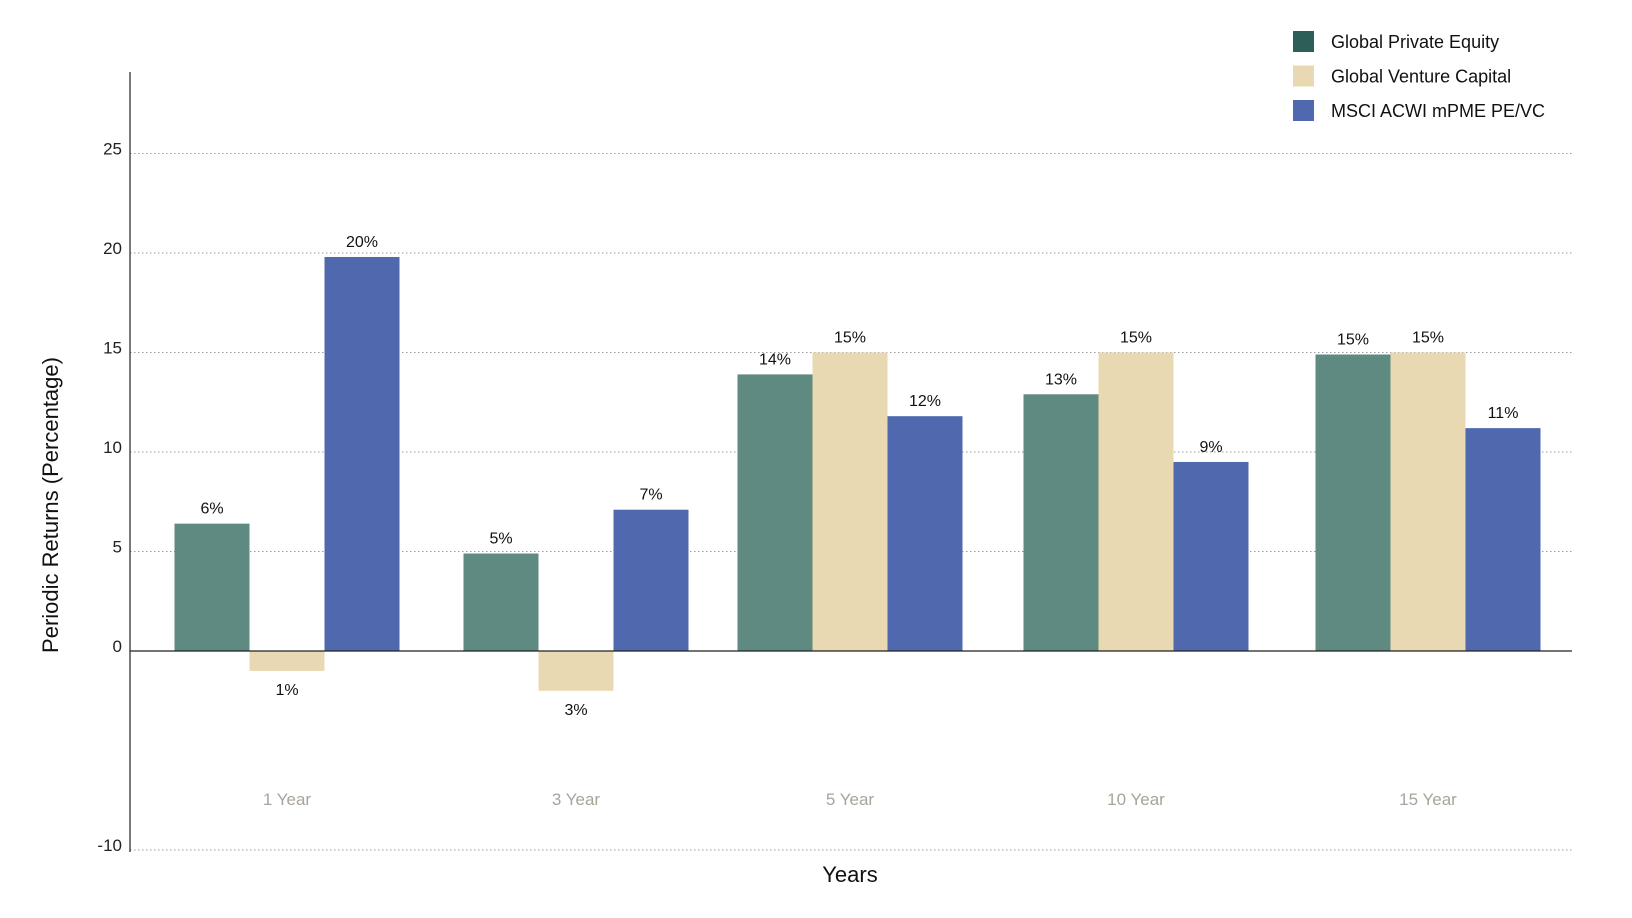 This screenshot has width=1632, height=918. I want to click on y-tick-label: -10, so click(109, 845).